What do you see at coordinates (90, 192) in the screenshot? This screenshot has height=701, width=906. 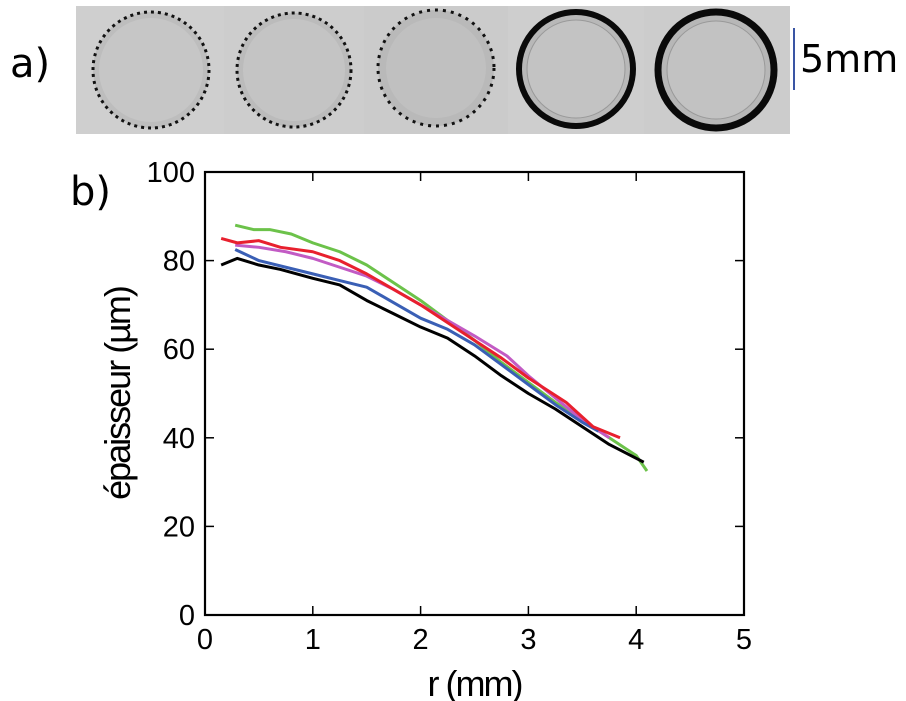 I see `panel-b-label: b)` at bounding box center [90, 192].